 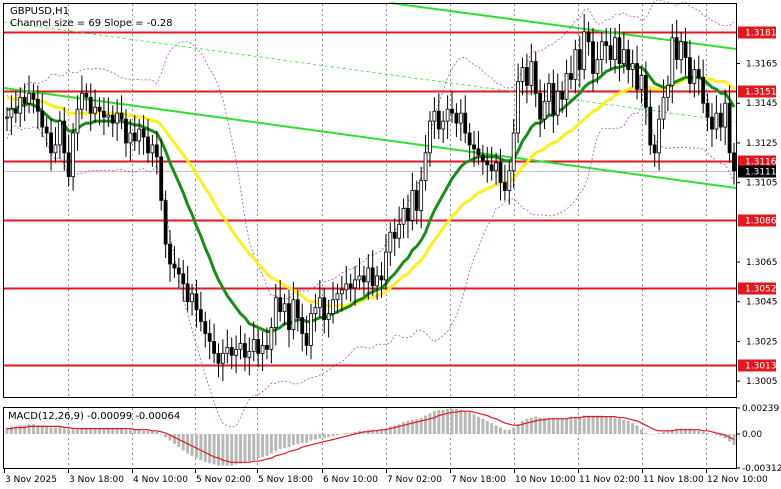 I want to click on x-tick-label: 6 Nov 10:00, so click(x=350, y=480).